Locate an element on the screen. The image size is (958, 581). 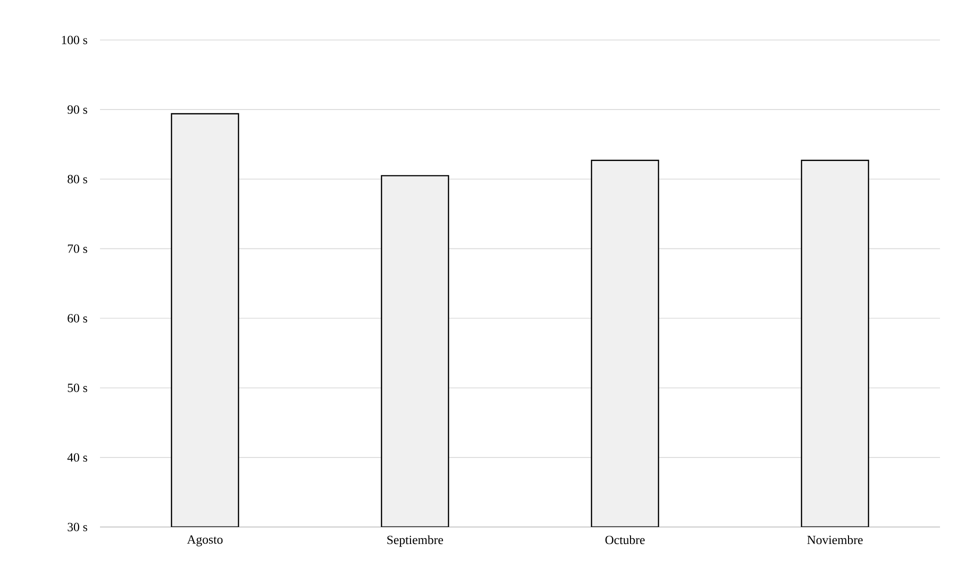
y-tick-label: 50 s is located at coordinates (78, 388).